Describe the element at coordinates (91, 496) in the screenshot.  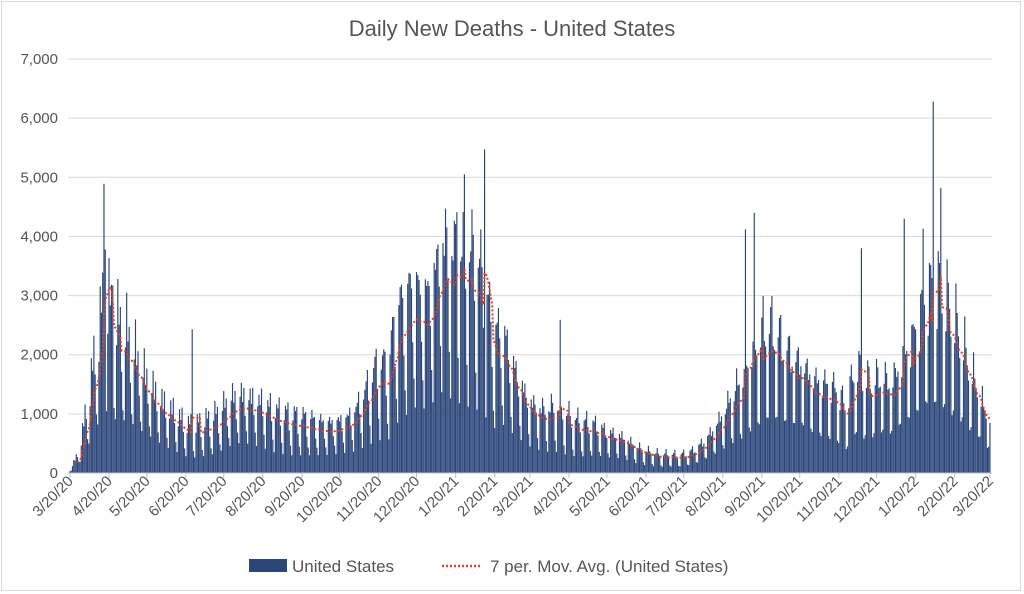
I see `x-tick-label: 4/20/20` at that location.